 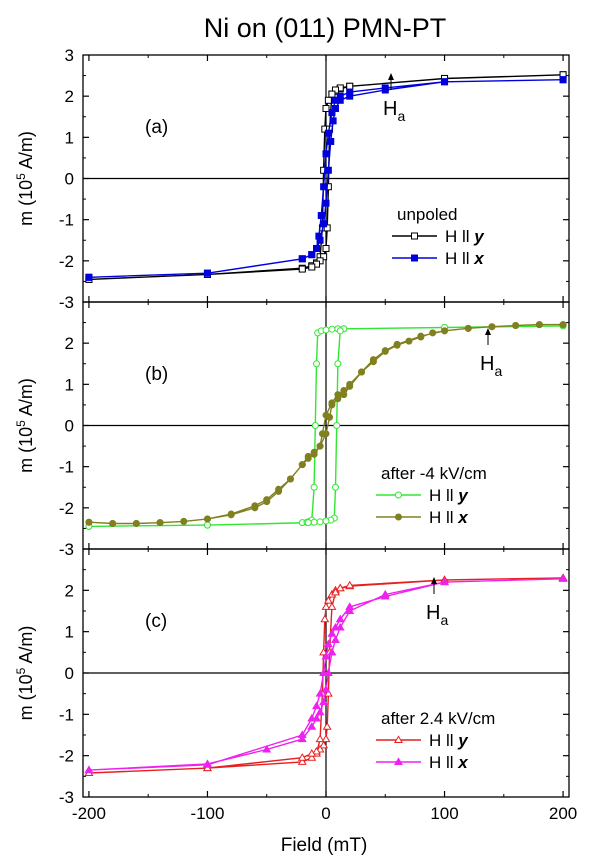 What do you see at coordinates (444, 813) in the screenshot?
I see `x-tick-label: 100` at bounding box center [444, 813].